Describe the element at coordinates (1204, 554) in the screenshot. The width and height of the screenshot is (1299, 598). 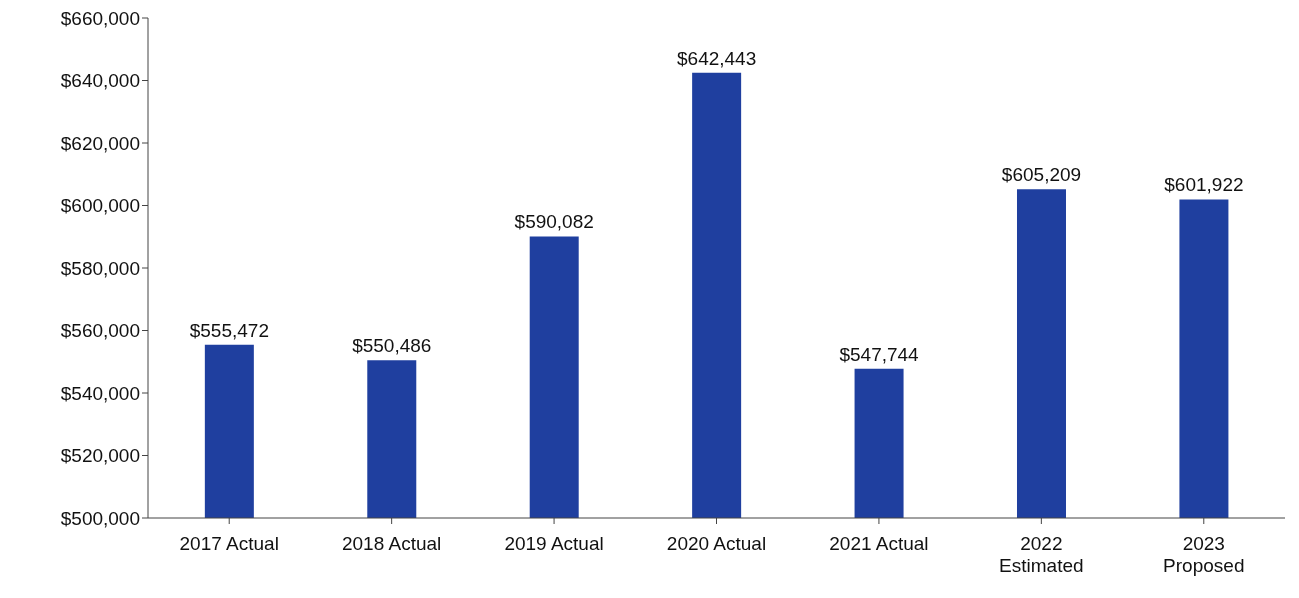
I see `x-tick-label: 2023 Proposed` at that location.